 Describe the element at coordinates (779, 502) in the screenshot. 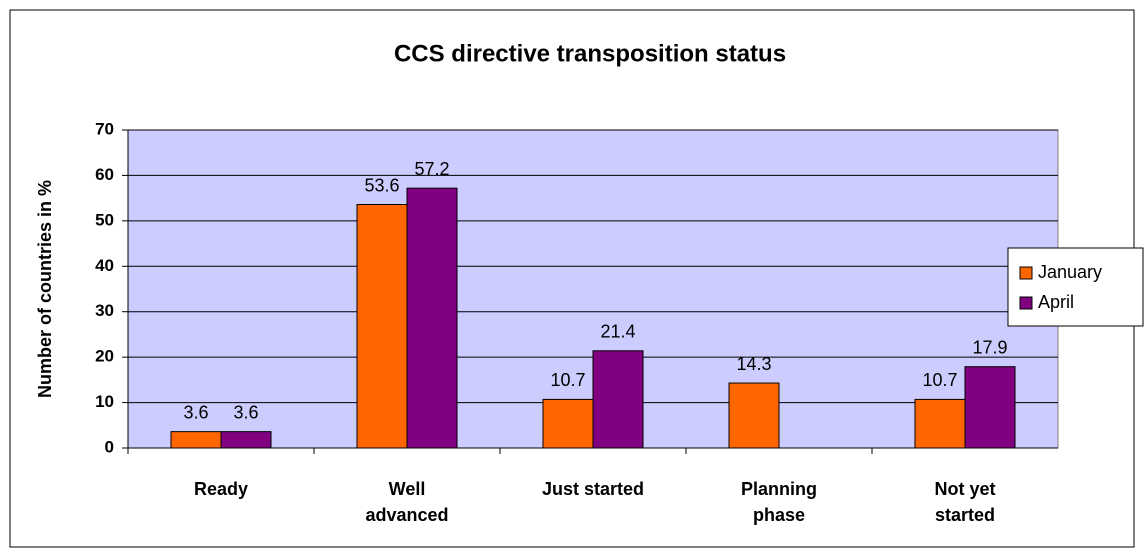

I see `x-tick-label: Planning phase` at that location.